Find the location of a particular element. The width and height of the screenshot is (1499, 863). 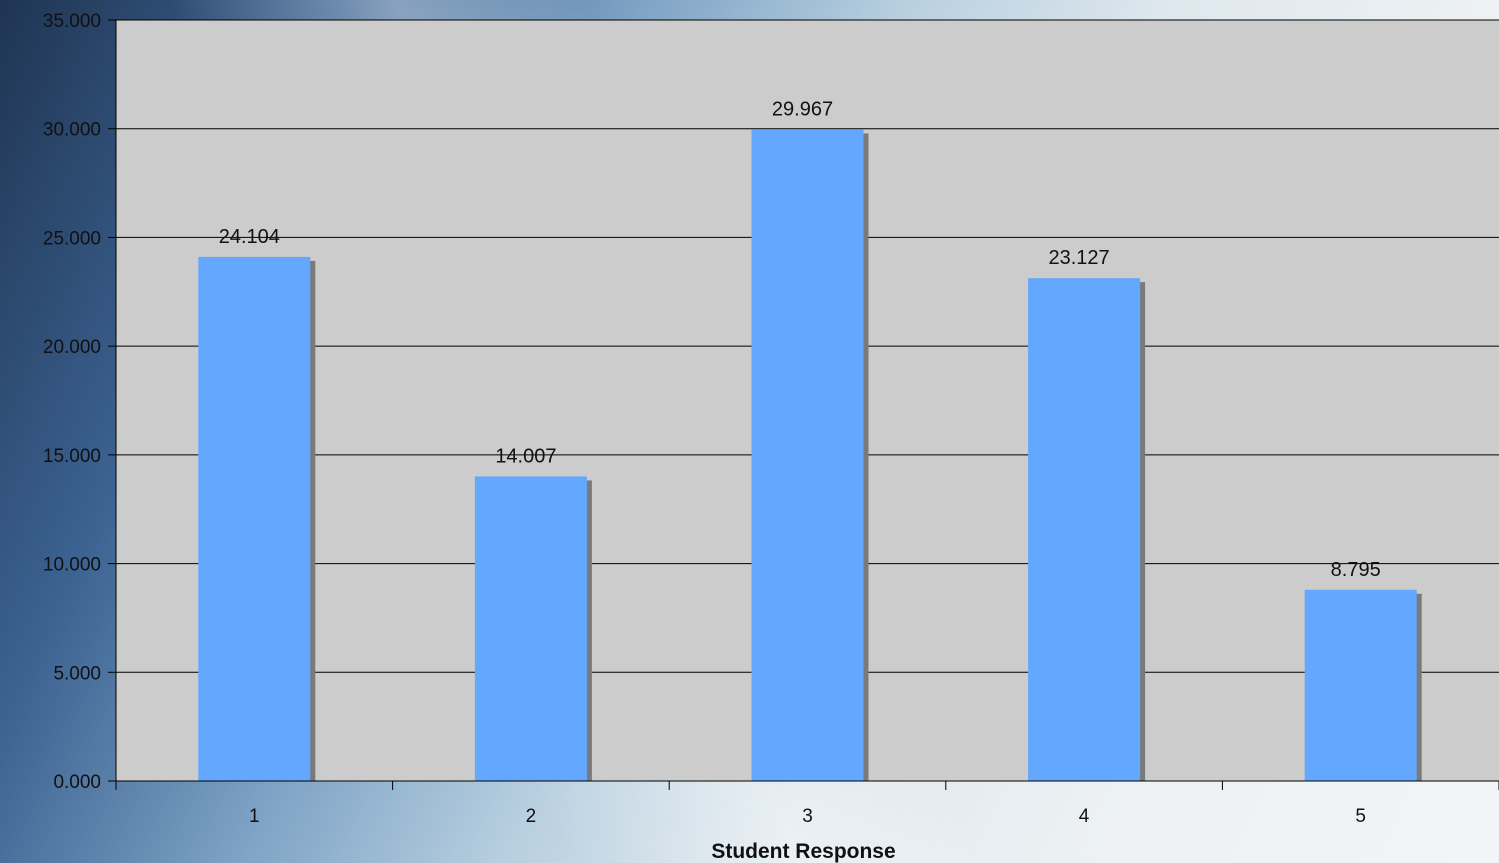

y-tick-label: 25.000 is located at coordinates (72, 238).